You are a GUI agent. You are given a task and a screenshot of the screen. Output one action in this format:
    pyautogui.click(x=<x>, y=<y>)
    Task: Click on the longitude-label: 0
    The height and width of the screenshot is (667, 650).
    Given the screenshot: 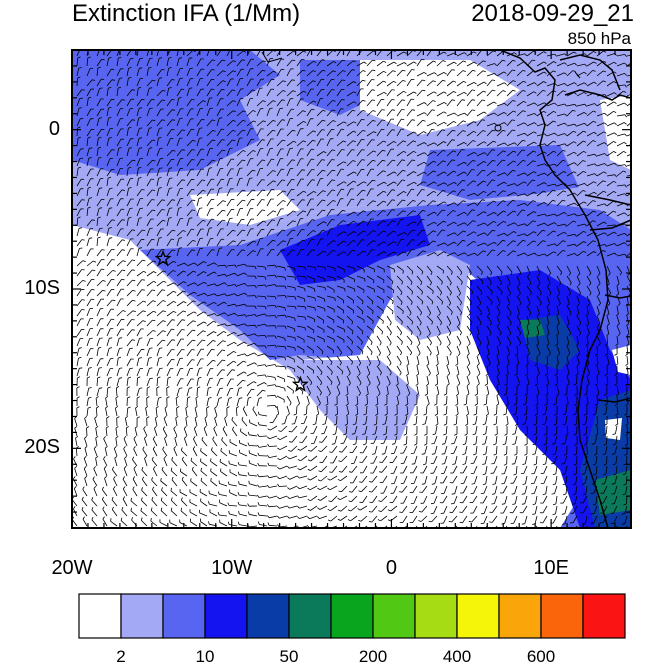 What is the action you would take?
    pyautogui.click(x=391, y=568)
    